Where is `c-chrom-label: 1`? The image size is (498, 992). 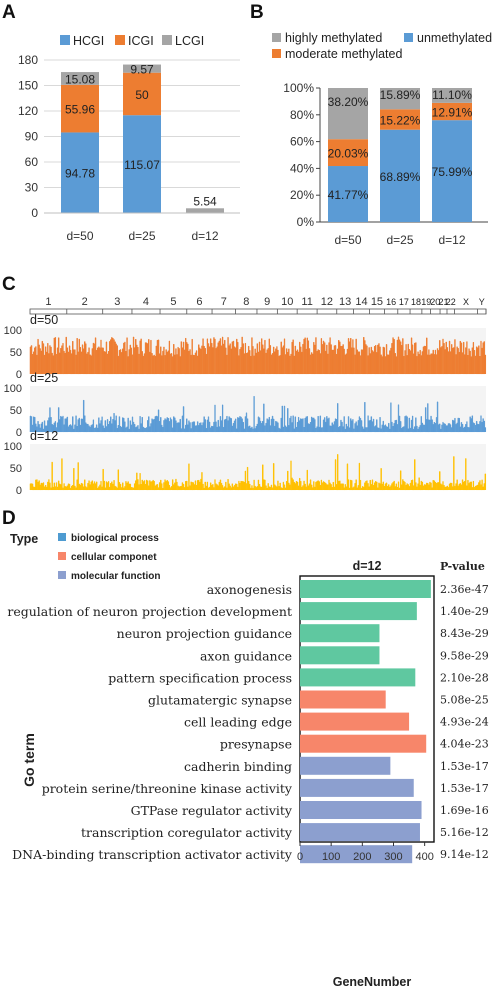
c-chrom-label: 1 is located at coordinates (48, 302).